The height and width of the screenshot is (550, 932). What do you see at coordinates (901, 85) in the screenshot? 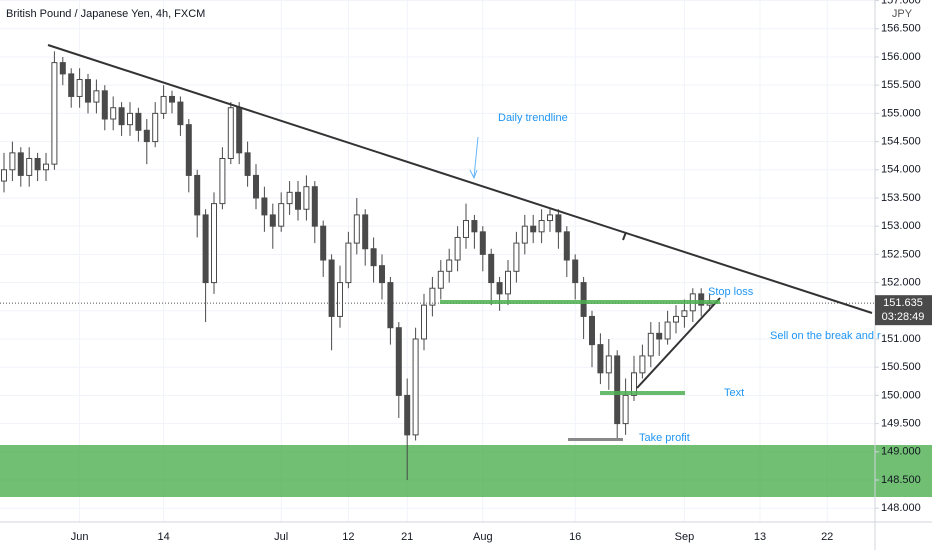
I see `y-tick-label: 155.500` at bounding box center [901, 85].